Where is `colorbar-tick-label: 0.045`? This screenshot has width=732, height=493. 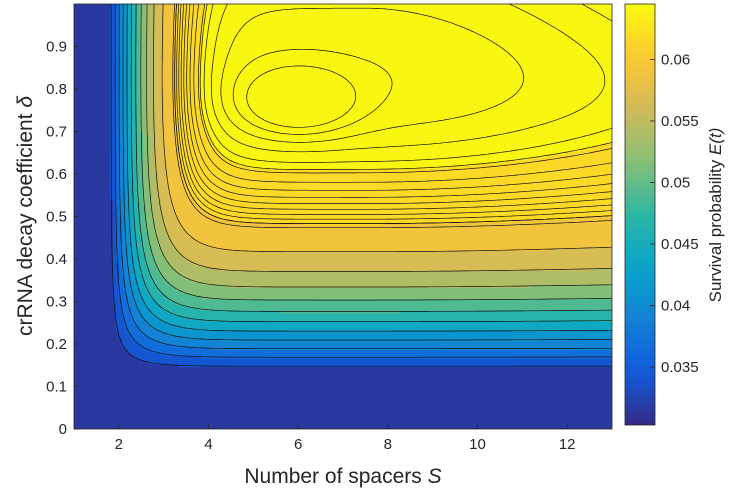
colorbar-tick-label: 0.045 is located at coordinates (680, 244).